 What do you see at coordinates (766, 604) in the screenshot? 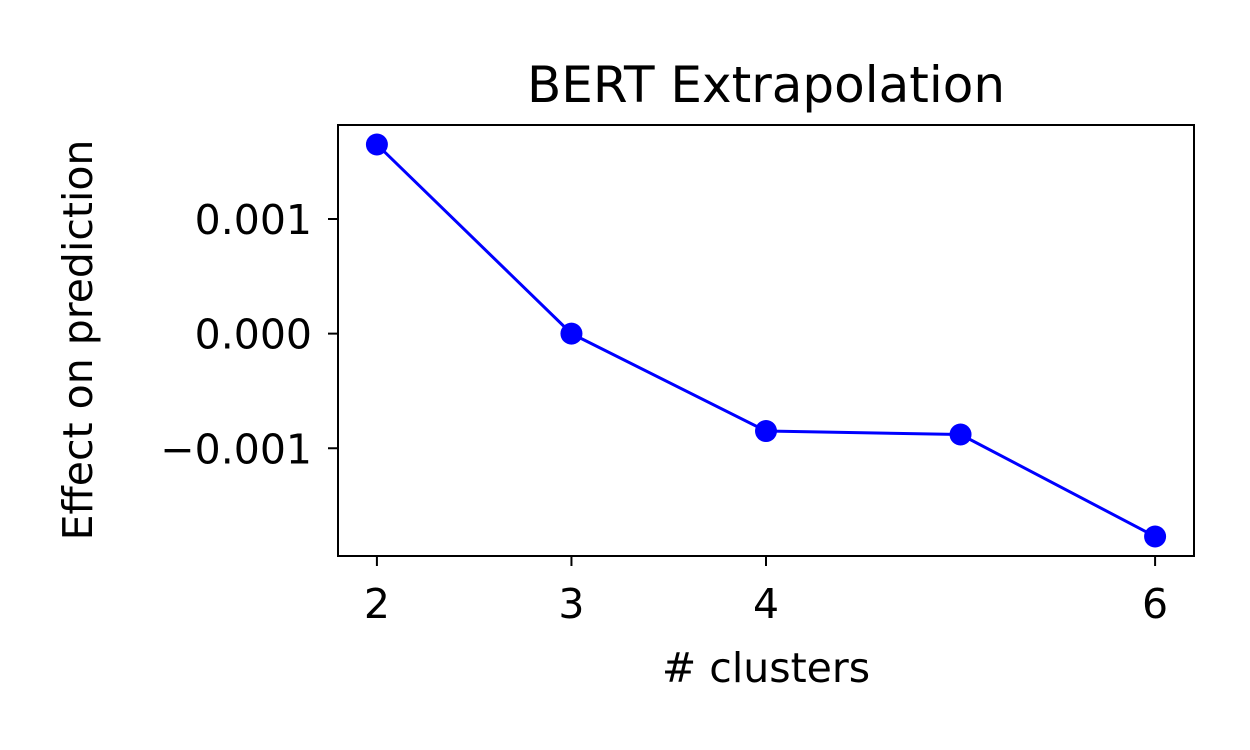
I see `x-tick-label: 4` at bounding box center [766, 604].